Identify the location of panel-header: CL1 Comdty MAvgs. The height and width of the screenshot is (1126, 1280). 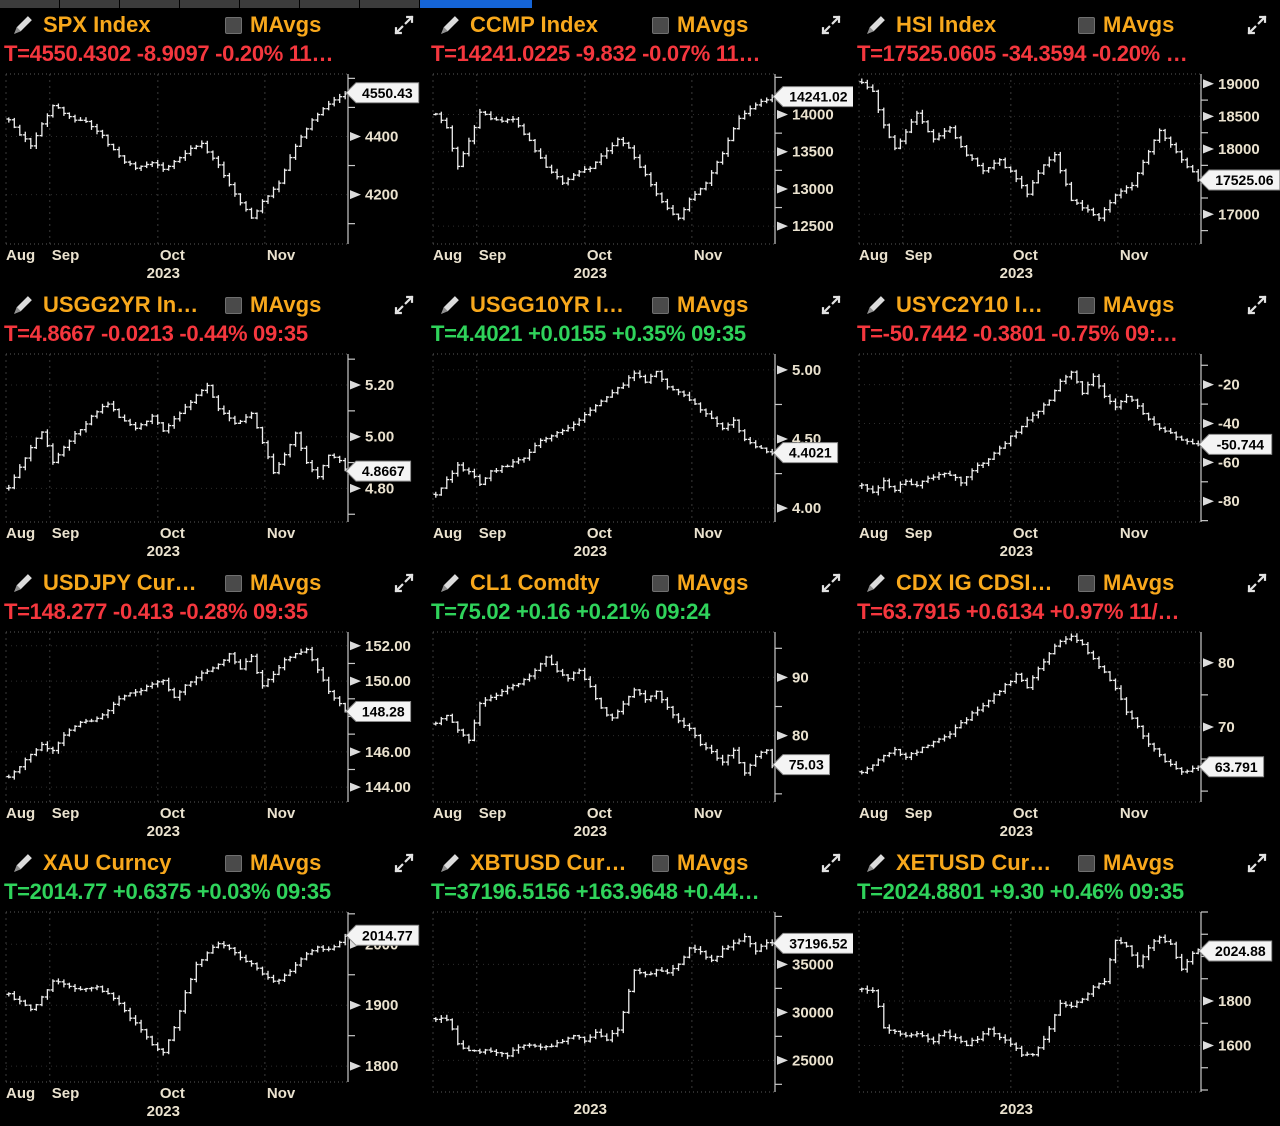
(640, 583).